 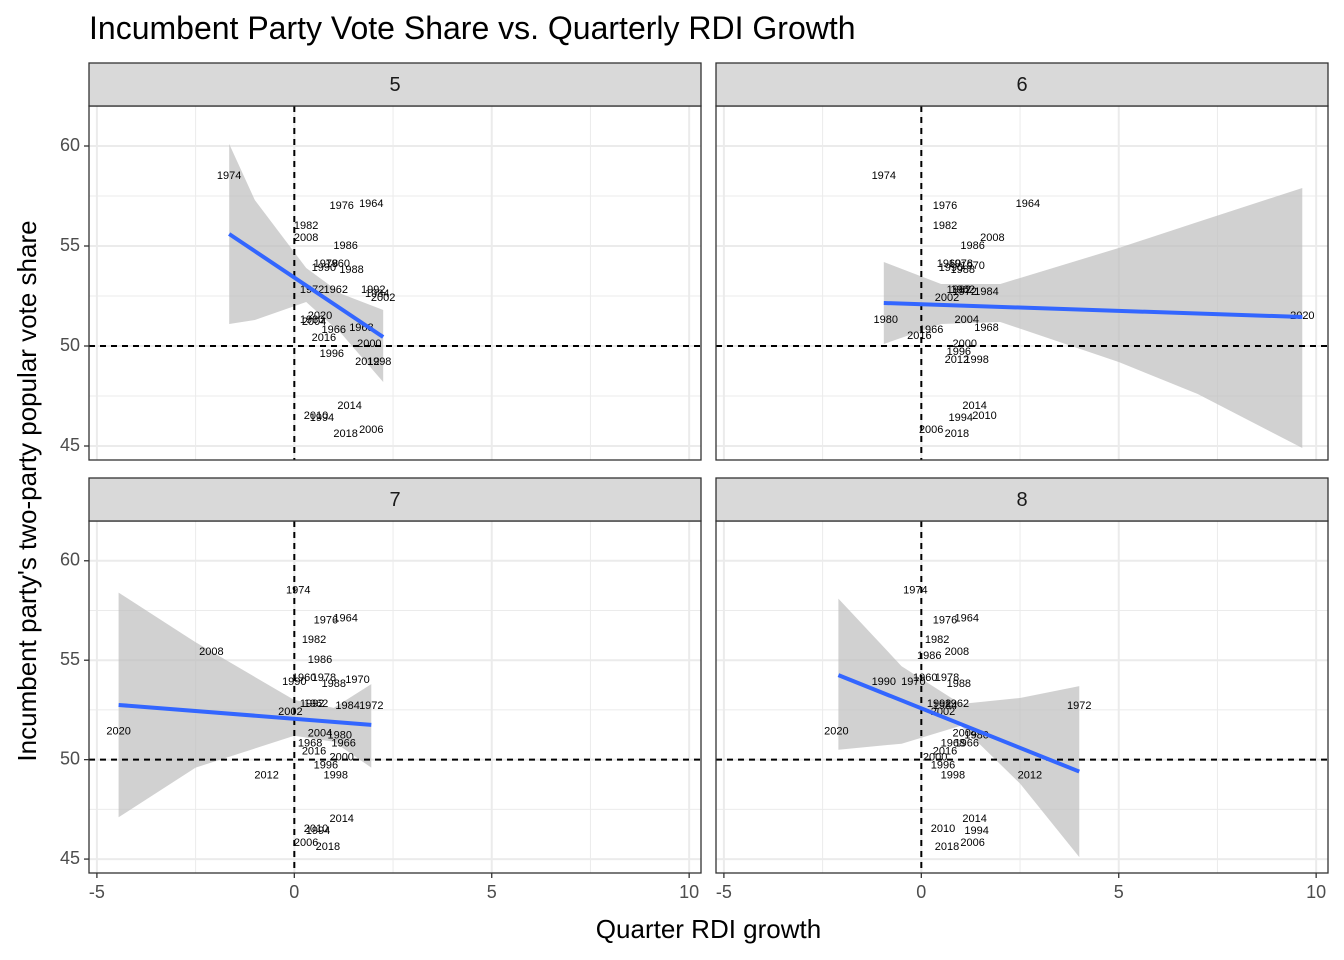 I want to click on panel-5-strip-label: 5, so click(x=394, y=85).